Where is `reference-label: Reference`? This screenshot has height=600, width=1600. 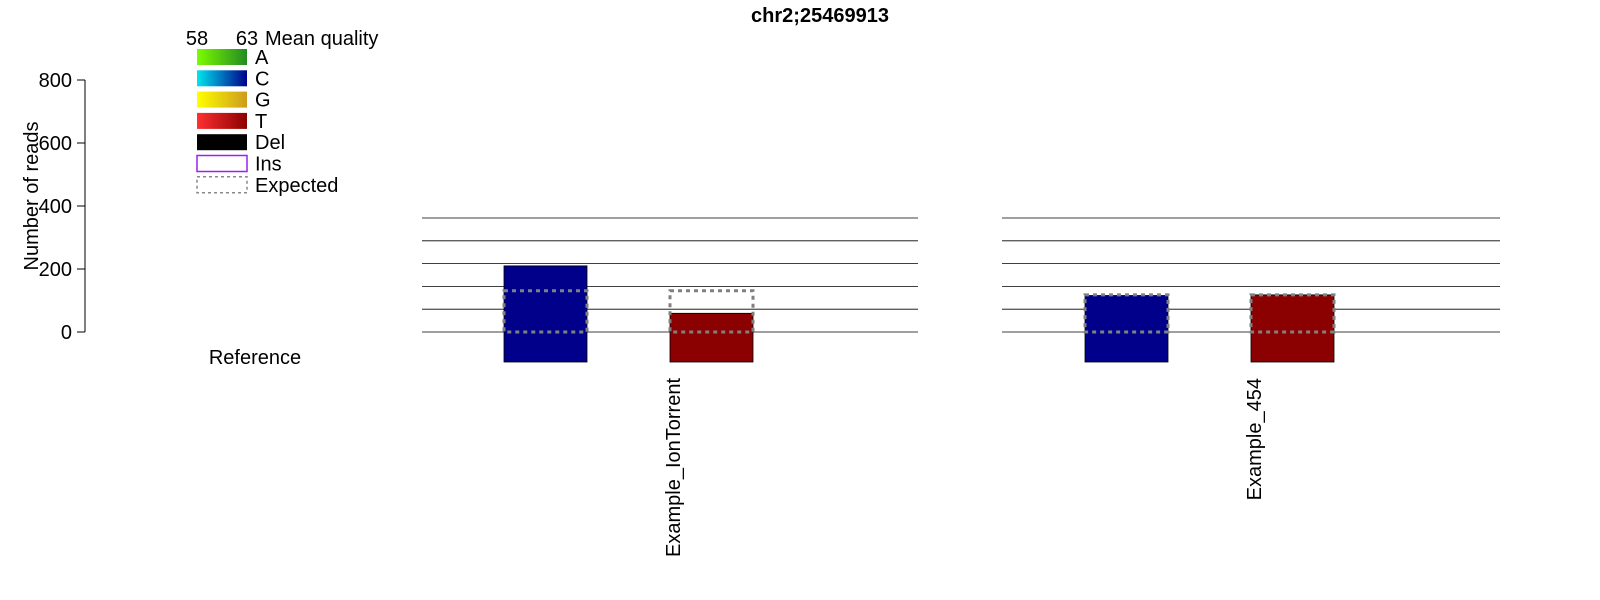 reference-label: Reference is located at coordinates (255, 358).